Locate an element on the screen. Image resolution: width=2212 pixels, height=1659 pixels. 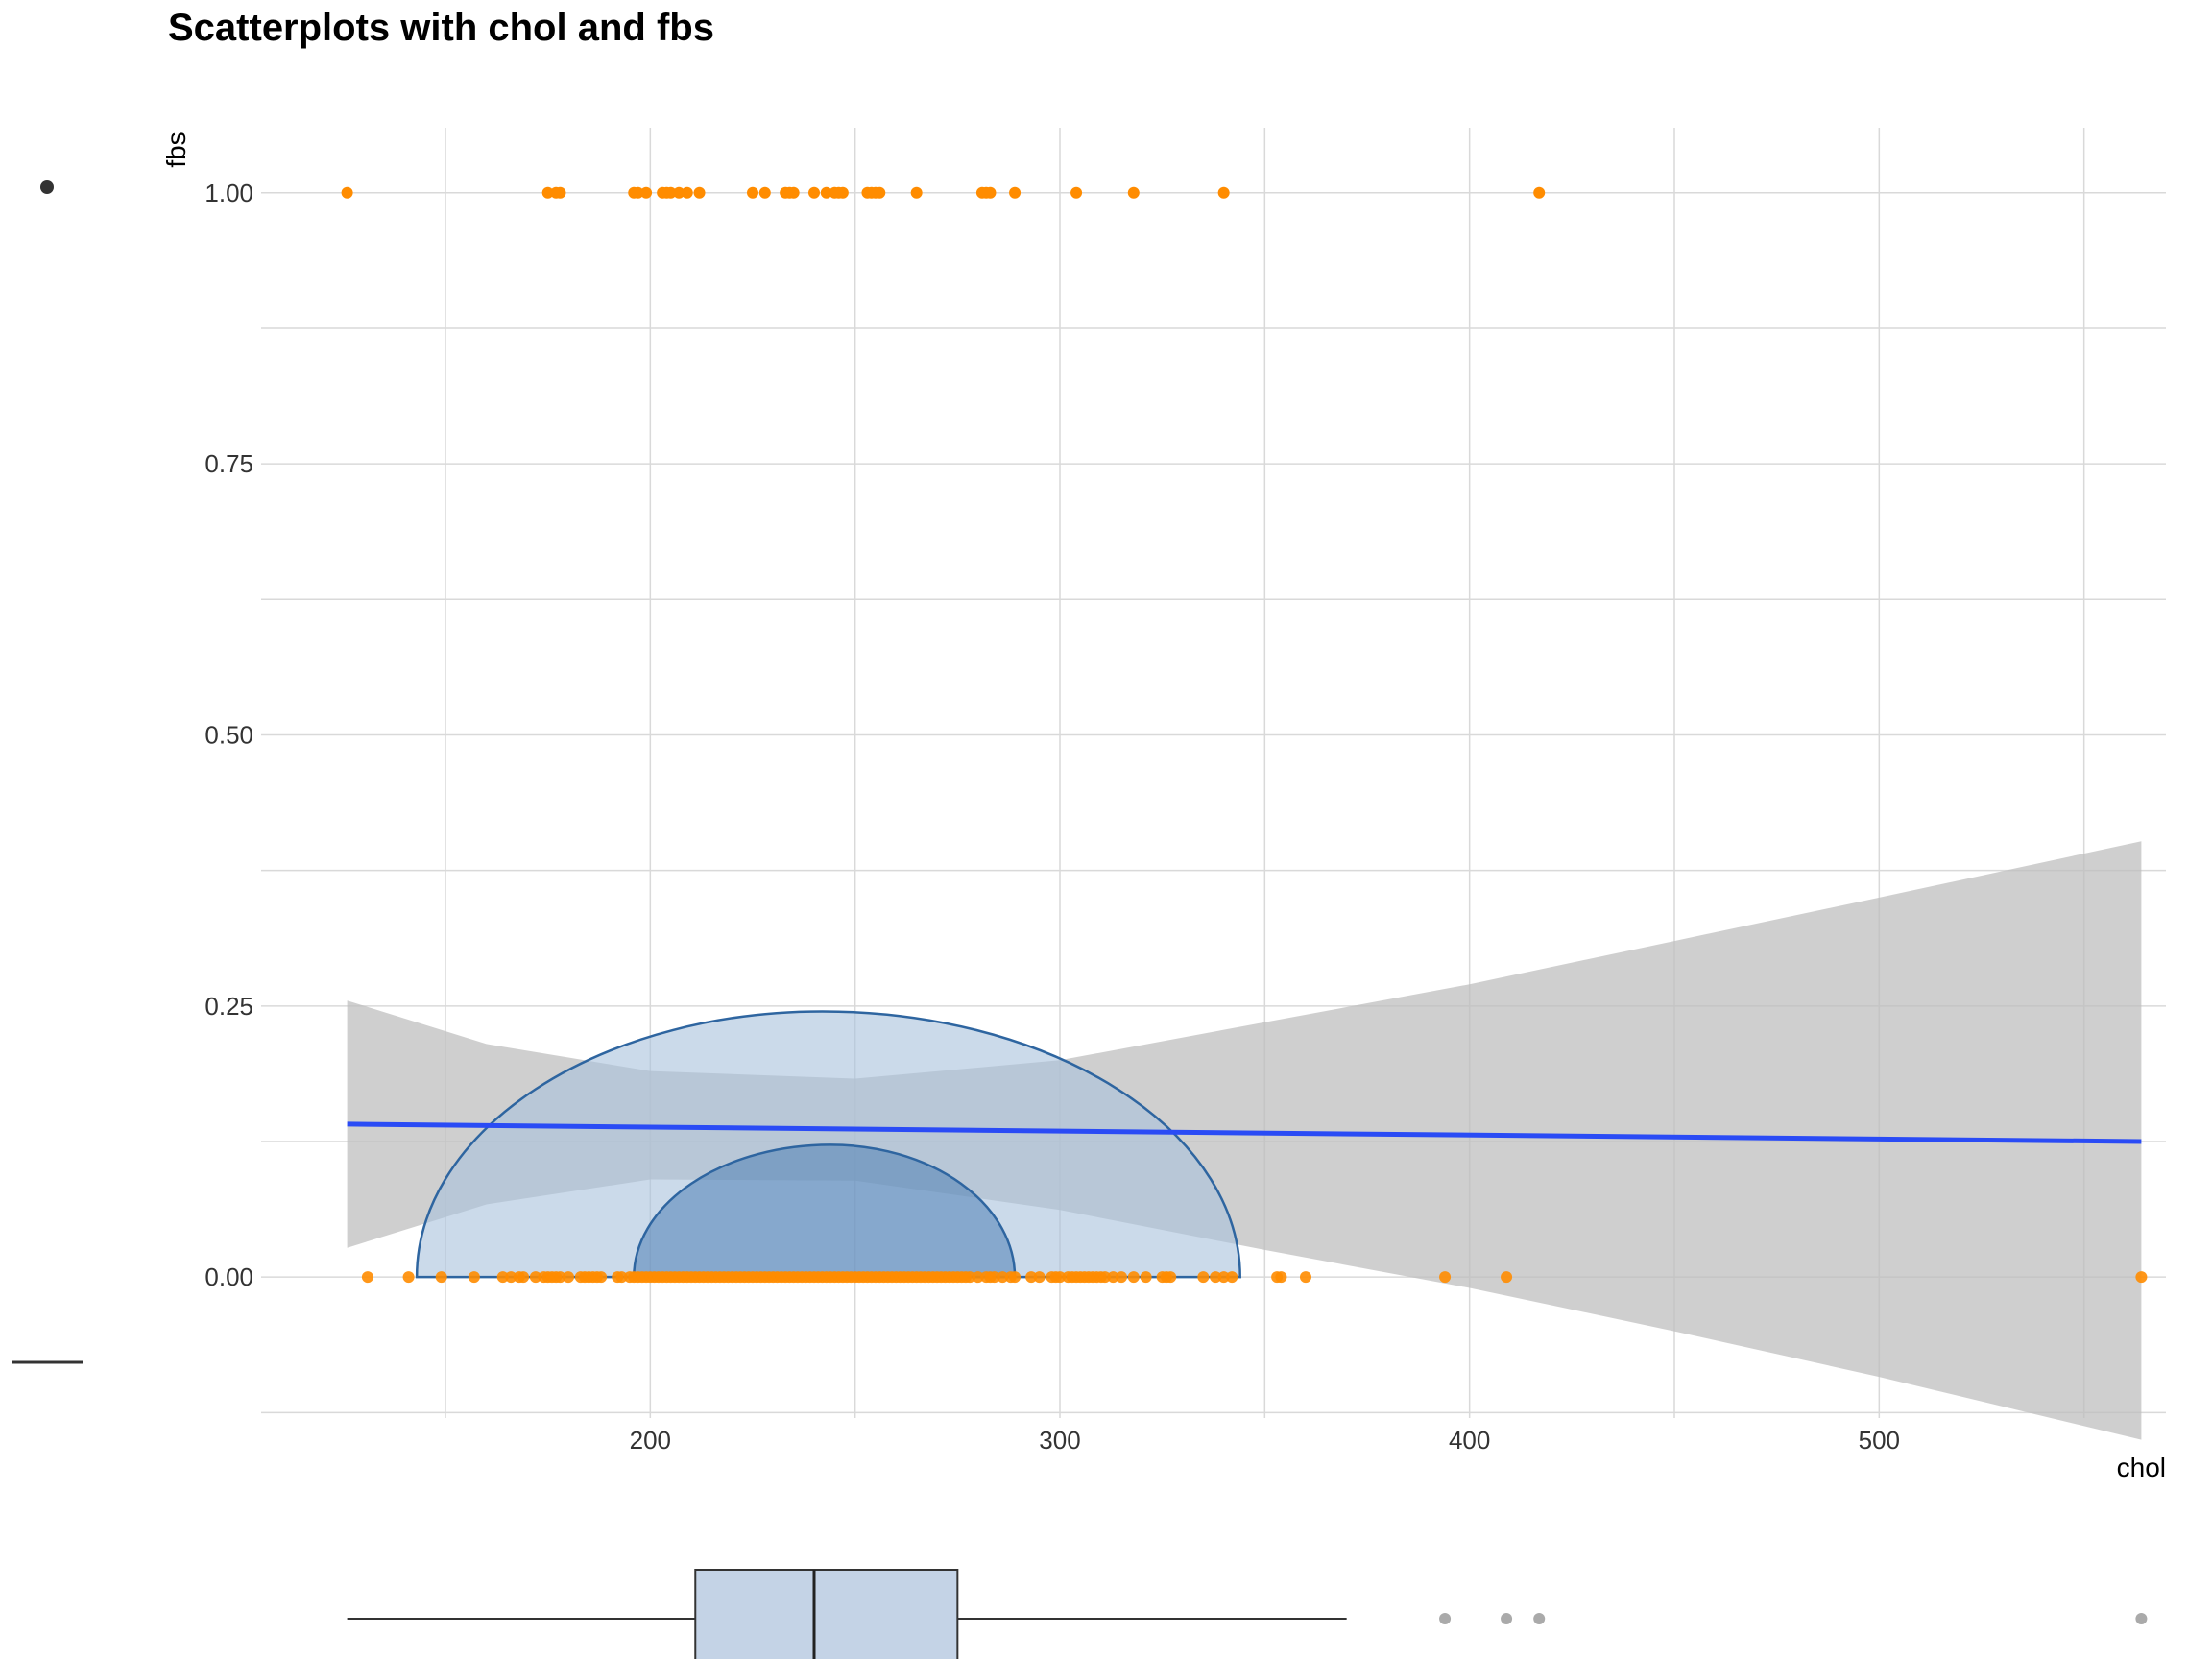
y-tick-label: 0.25 is located at coordinates (229, 1006).